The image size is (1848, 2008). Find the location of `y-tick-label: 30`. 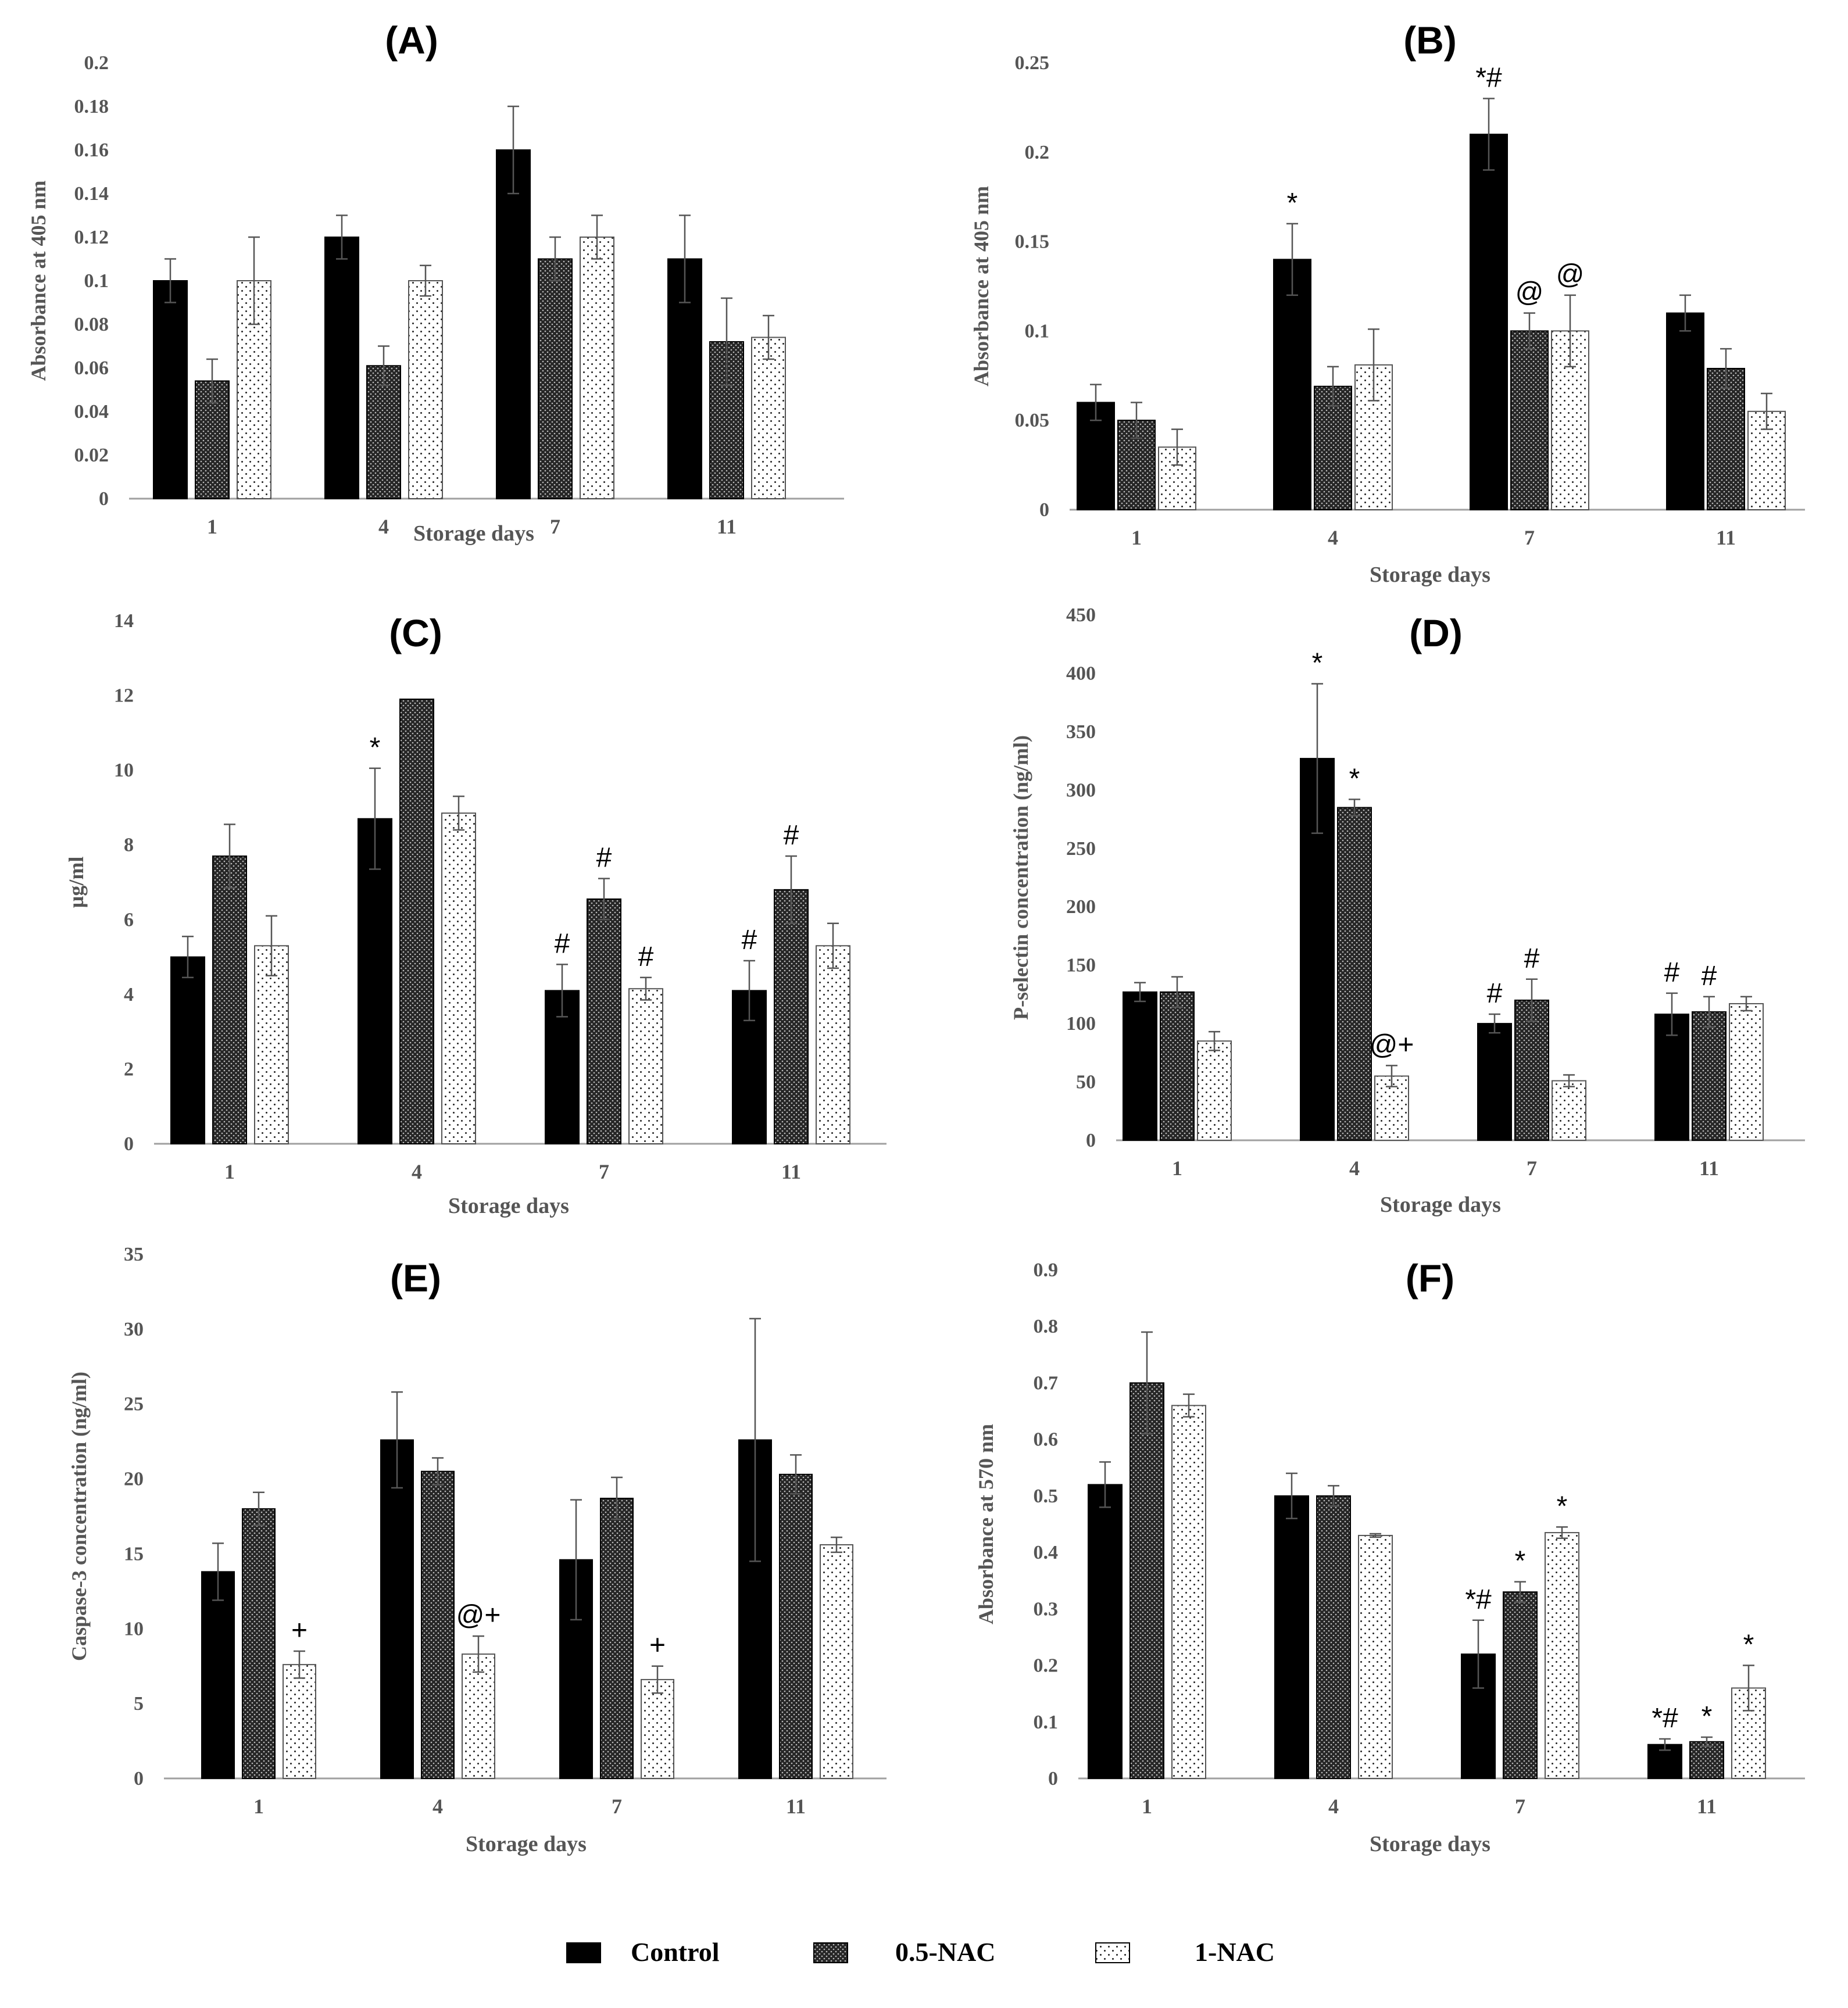

y-tick-label: 30 is located at coordinates (134, 1329).